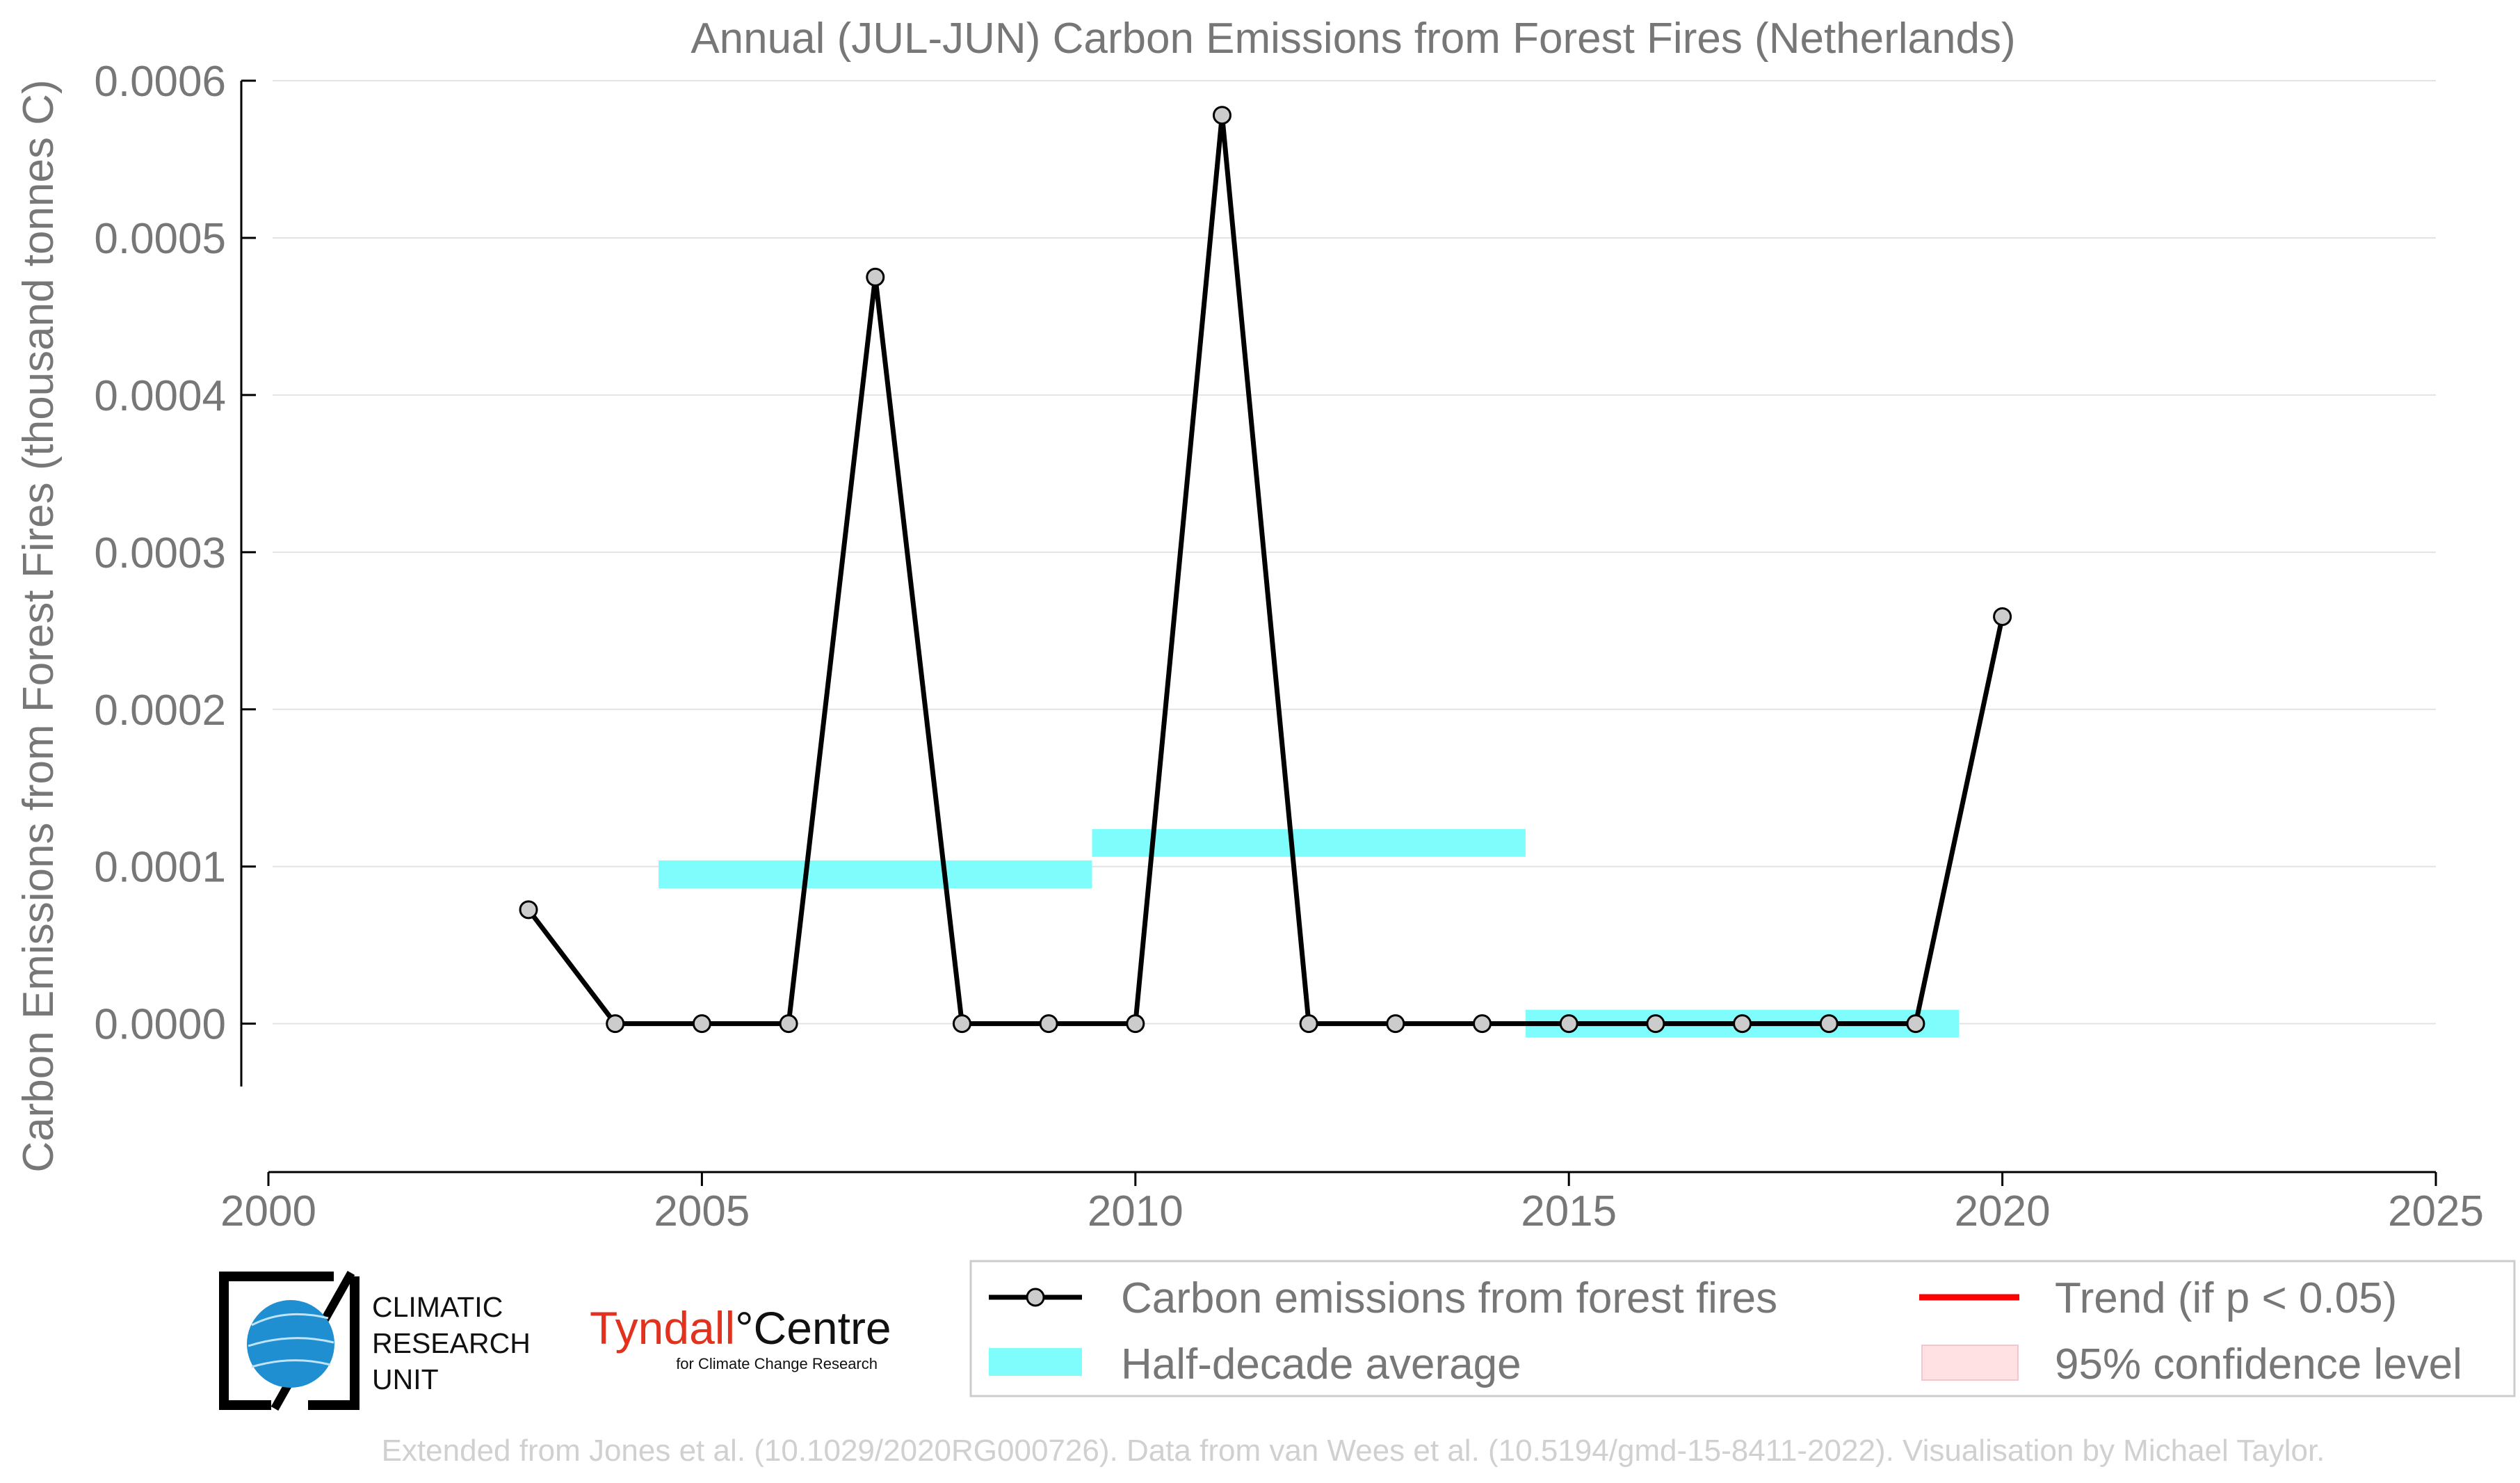  I want to click on legend-confidence-patch-icon, so click(1970, 1363).